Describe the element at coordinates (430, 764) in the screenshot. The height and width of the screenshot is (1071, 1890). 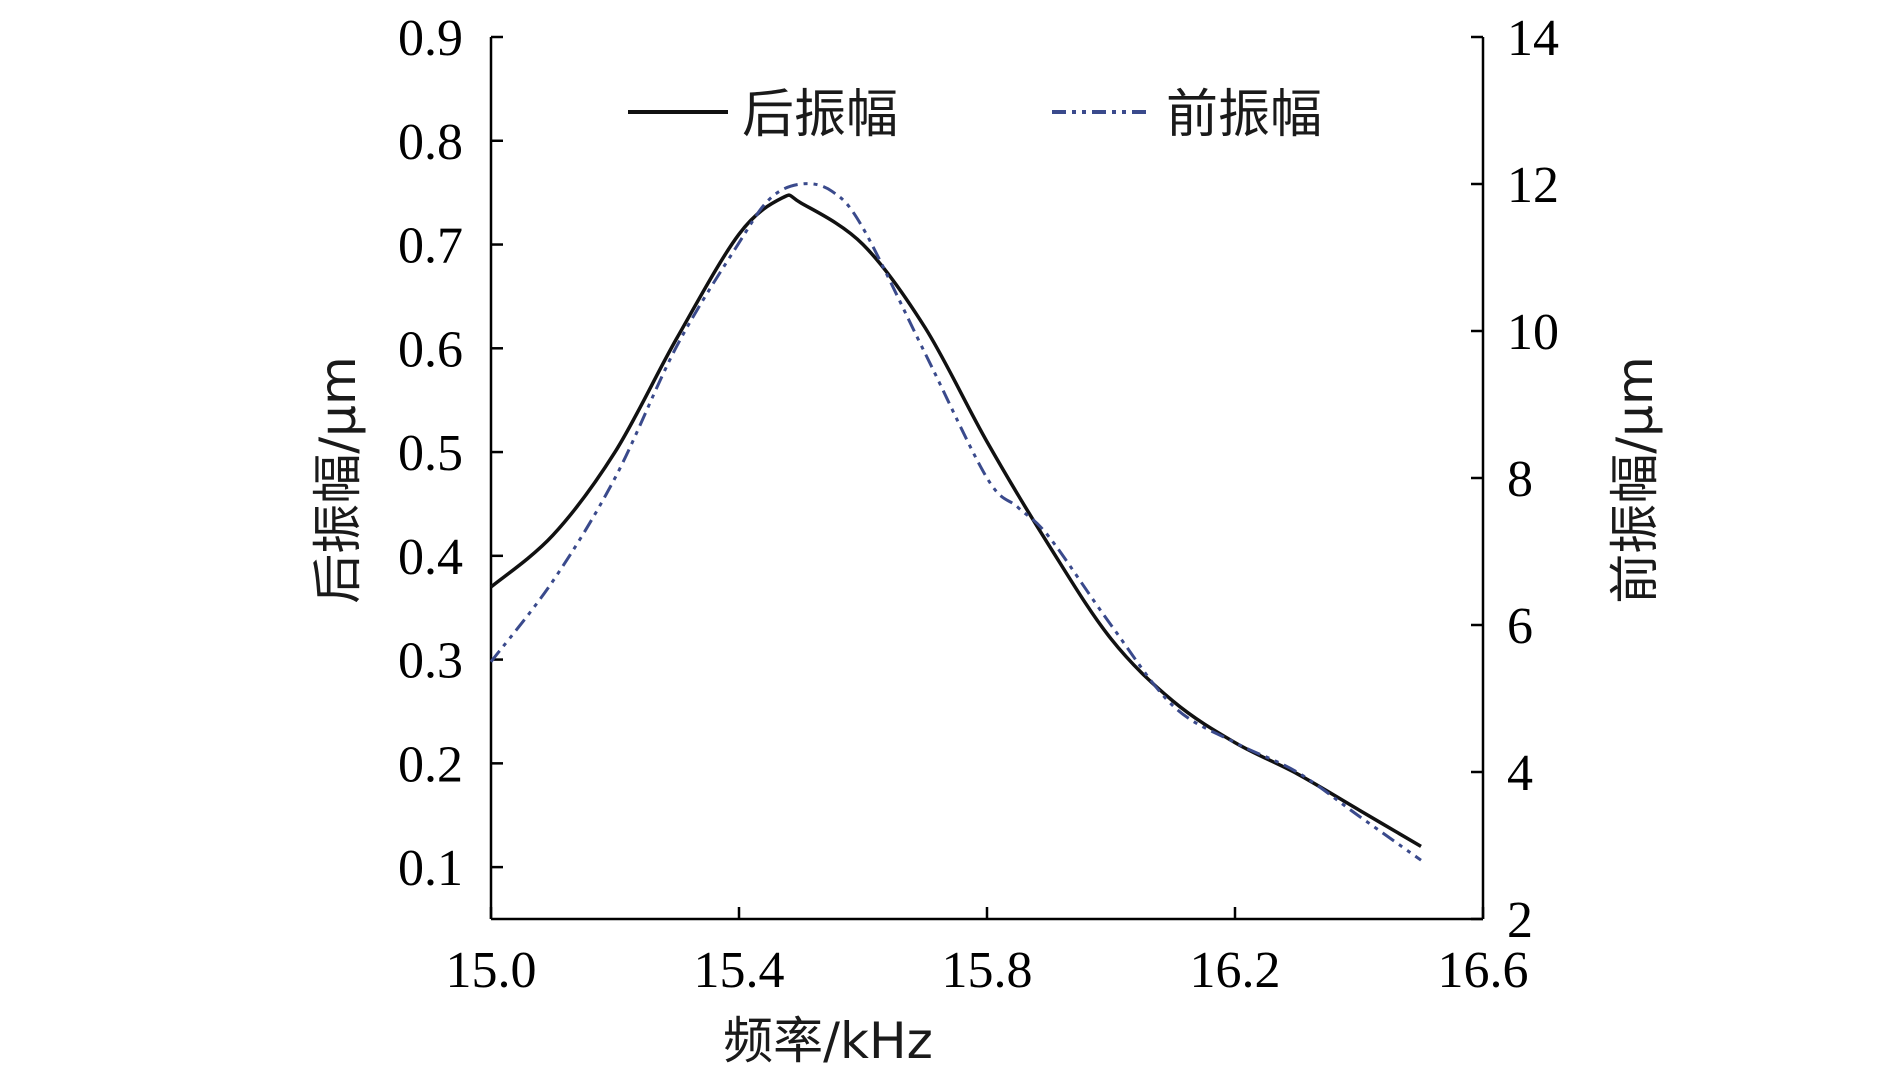
I see `left-y-tick-label: 0.2` at that location.